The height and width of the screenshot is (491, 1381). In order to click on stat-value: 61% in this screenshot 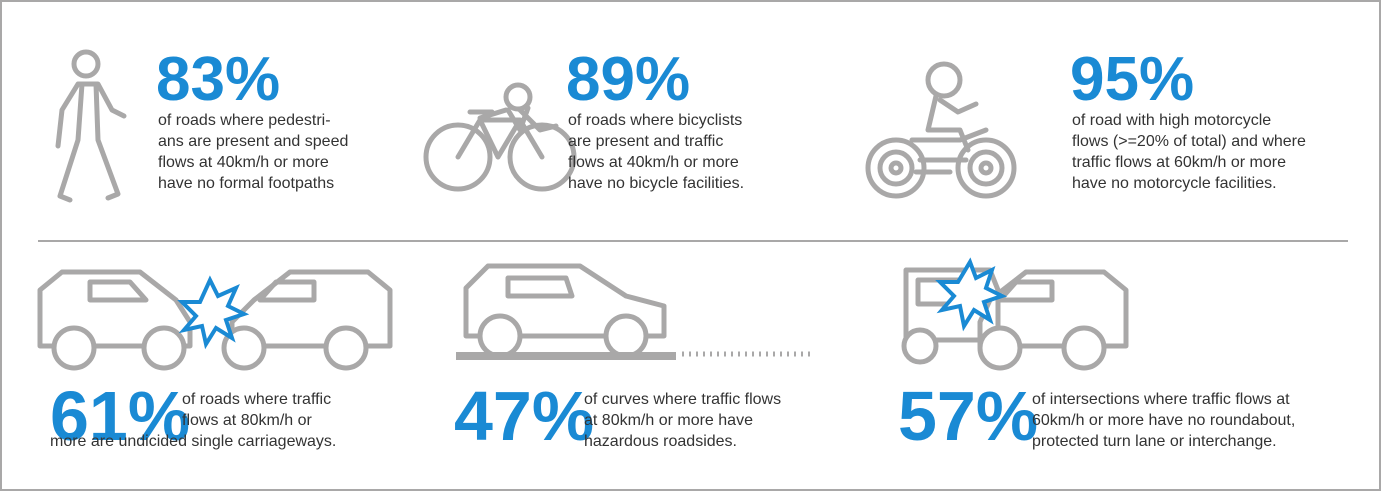, I will do `click(120, 416)`.